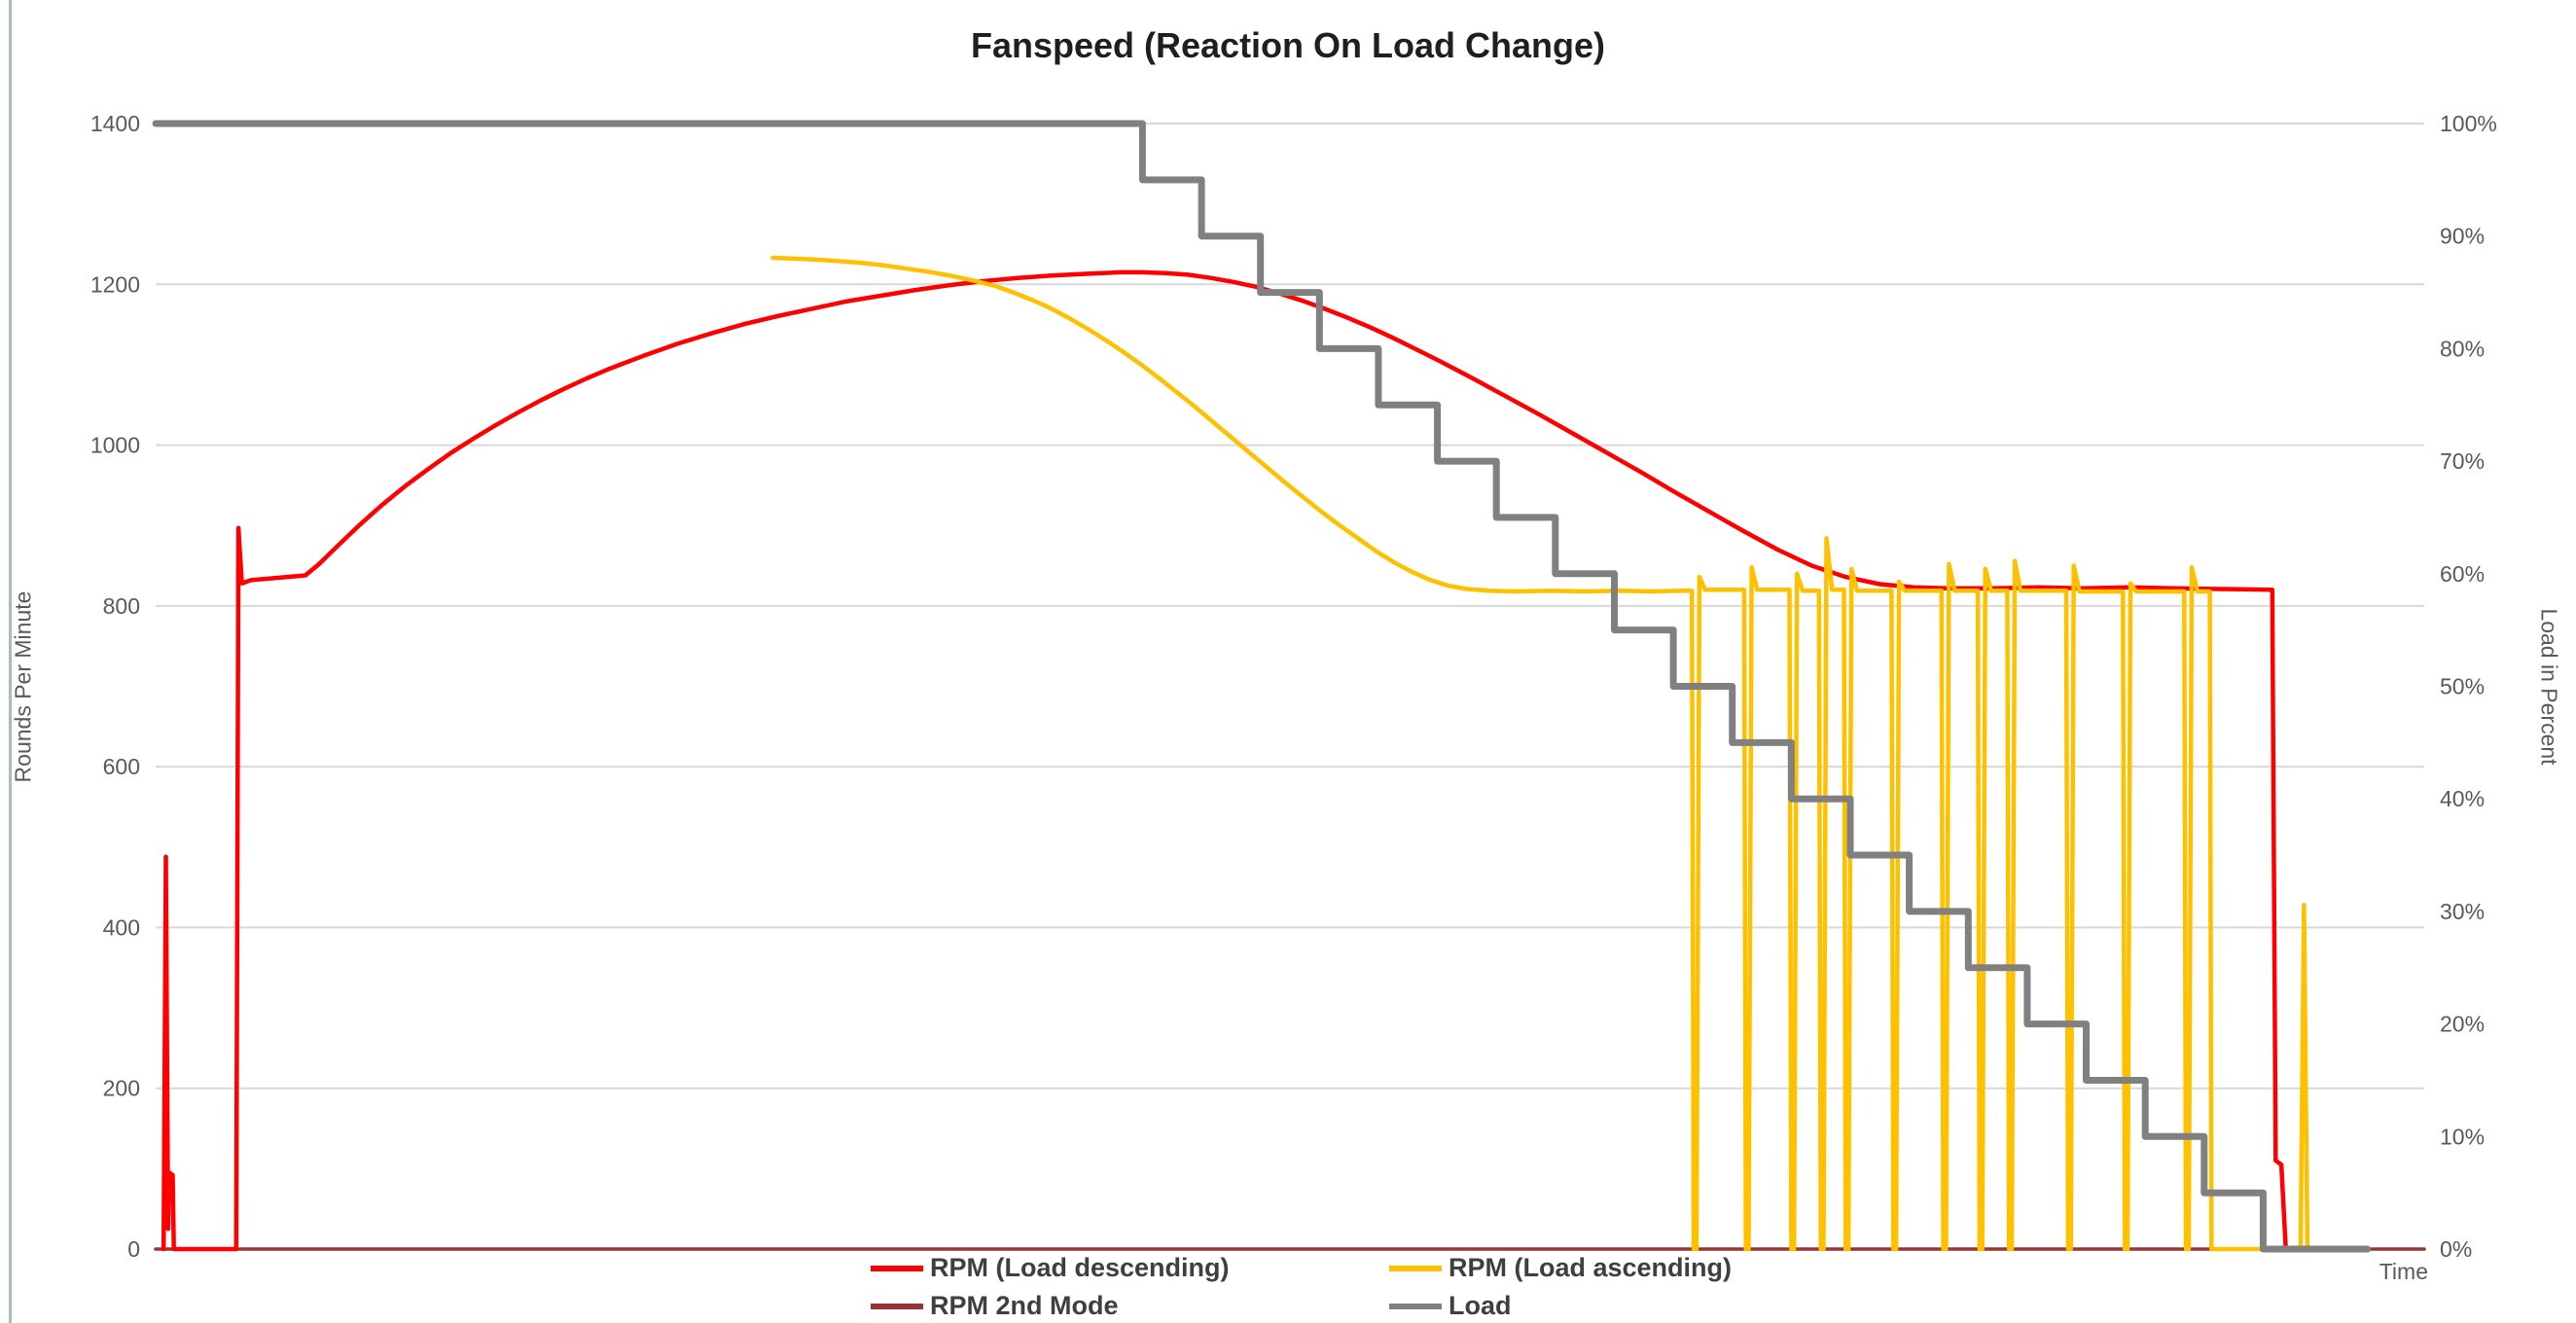 The height and width of the screenshot is (1323, 2576). Describe the element at coordinates (121, 1088) in the screenshot. I see `y-left-tick-label: 200` at that location.